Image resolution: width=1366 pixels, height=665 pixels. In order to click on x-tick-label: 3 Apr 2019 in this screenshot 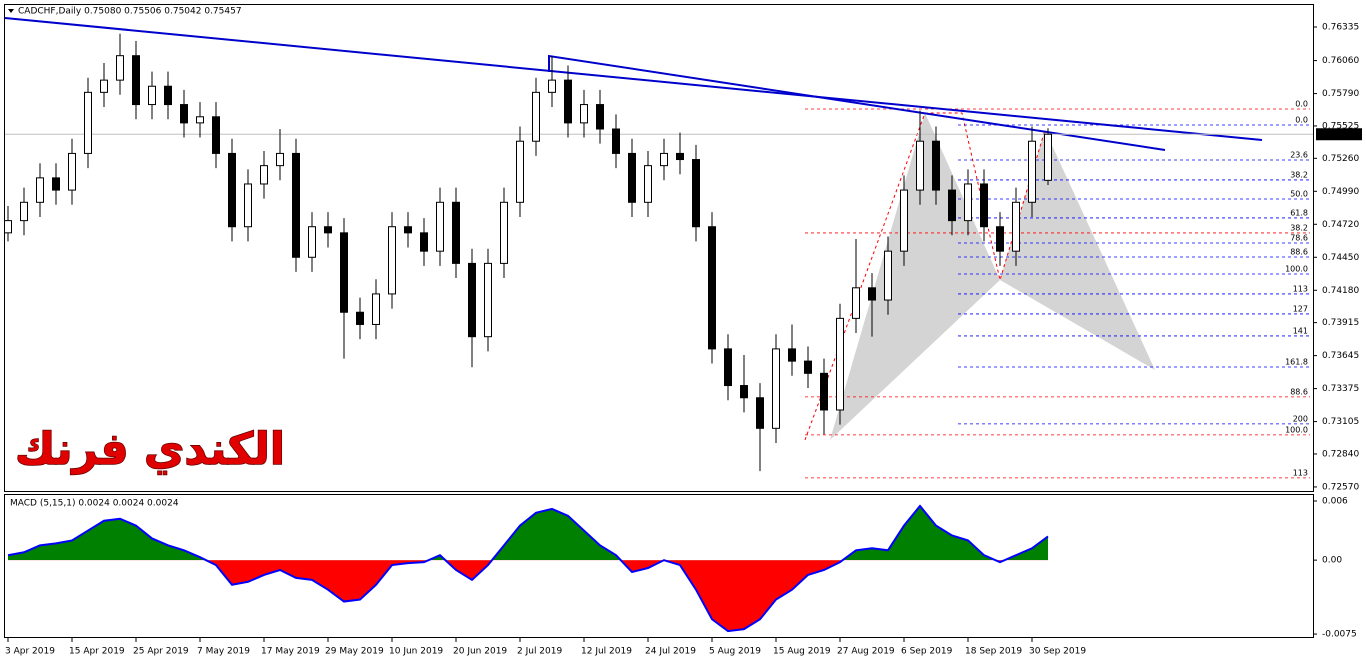, I will do `click(30, 652)`.